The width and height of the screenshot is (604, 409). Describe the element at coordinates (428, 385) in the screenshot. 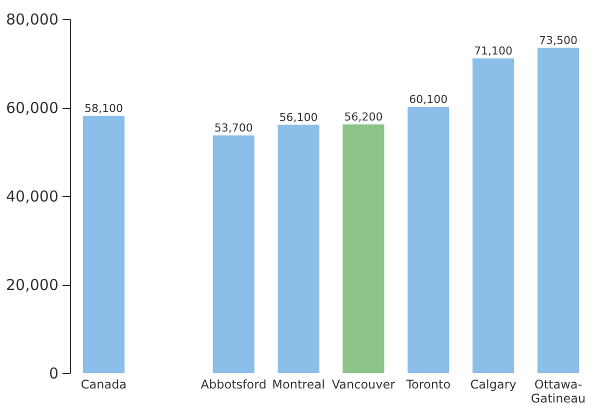

I see `x-tick-label: Toronto` at that location.